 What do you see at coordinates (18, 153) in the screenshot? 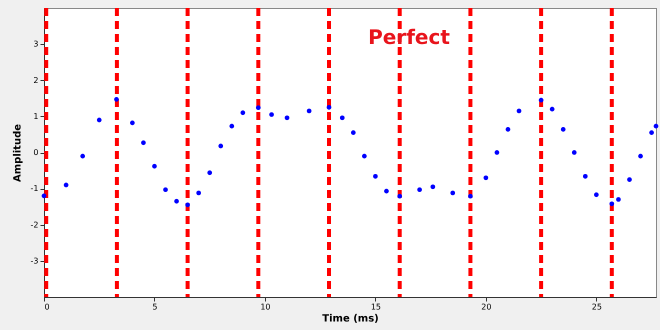
I see `y-axis-title: Amplitude` at bounding box center [18, 153].